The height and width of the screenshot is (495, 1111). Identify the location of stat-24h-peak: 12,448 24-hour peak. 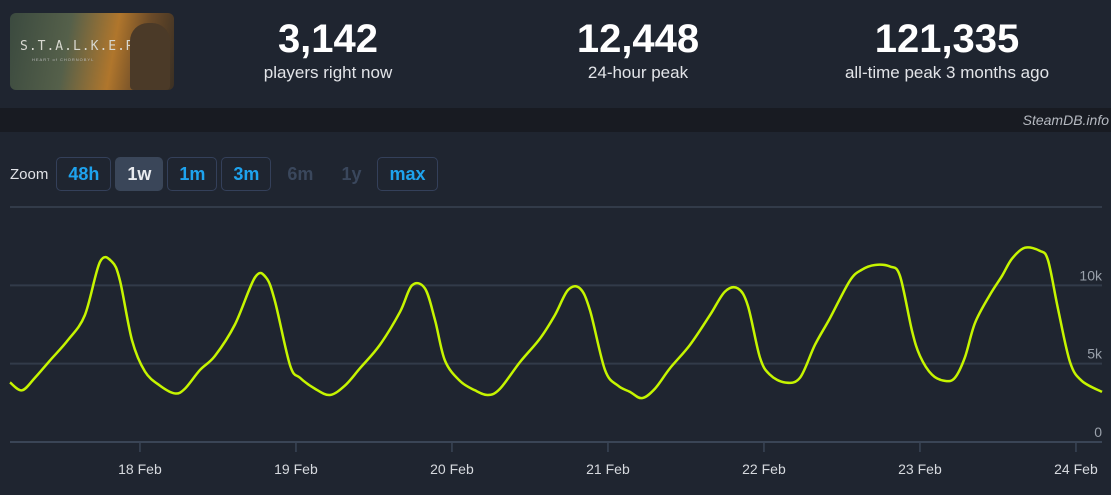
(638, 50).